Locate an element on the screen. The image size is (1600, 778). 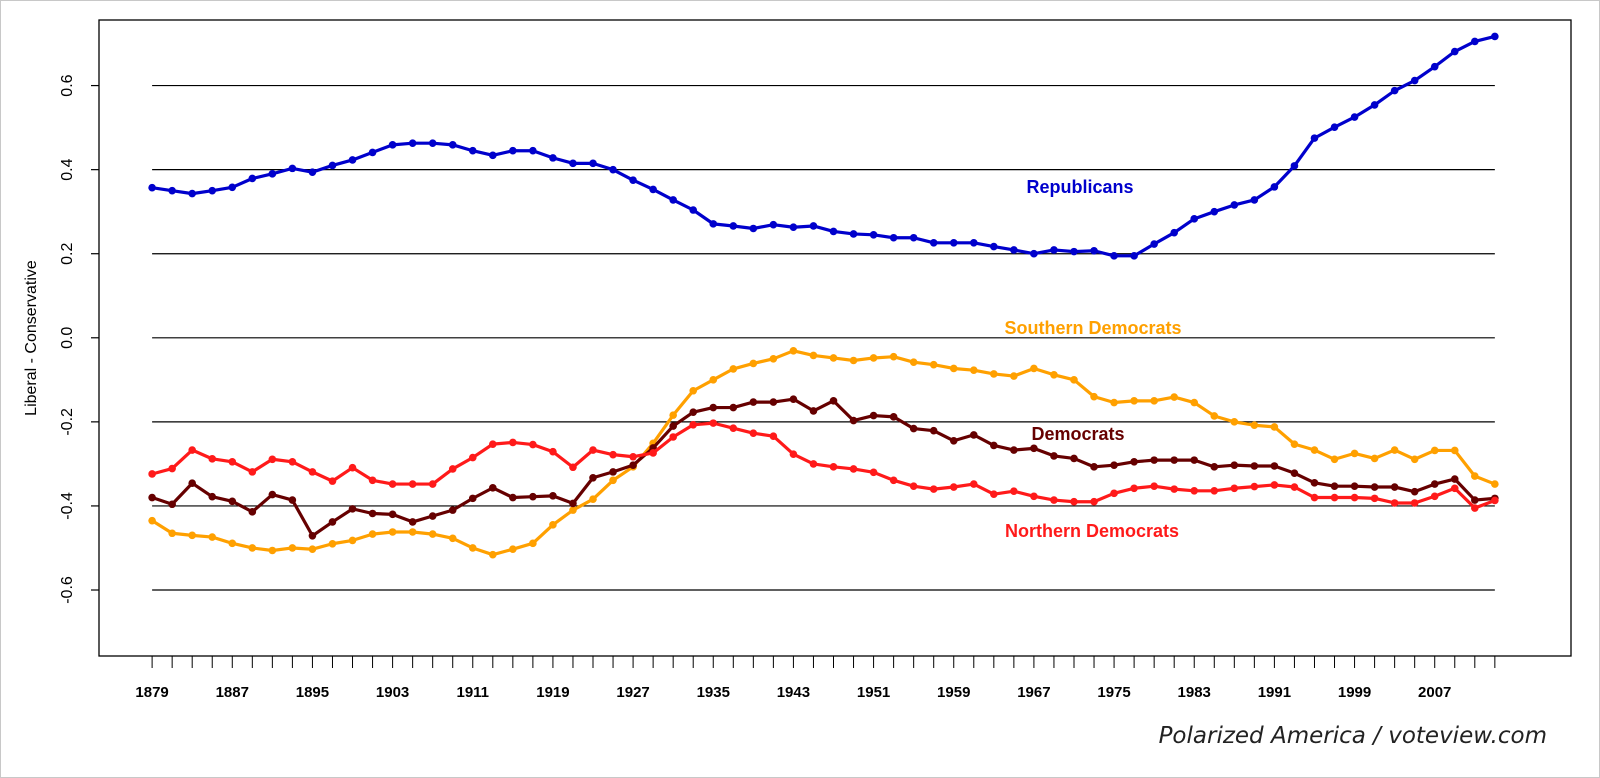
x-tick-label: 1887 is located at coordinates (232, 692).